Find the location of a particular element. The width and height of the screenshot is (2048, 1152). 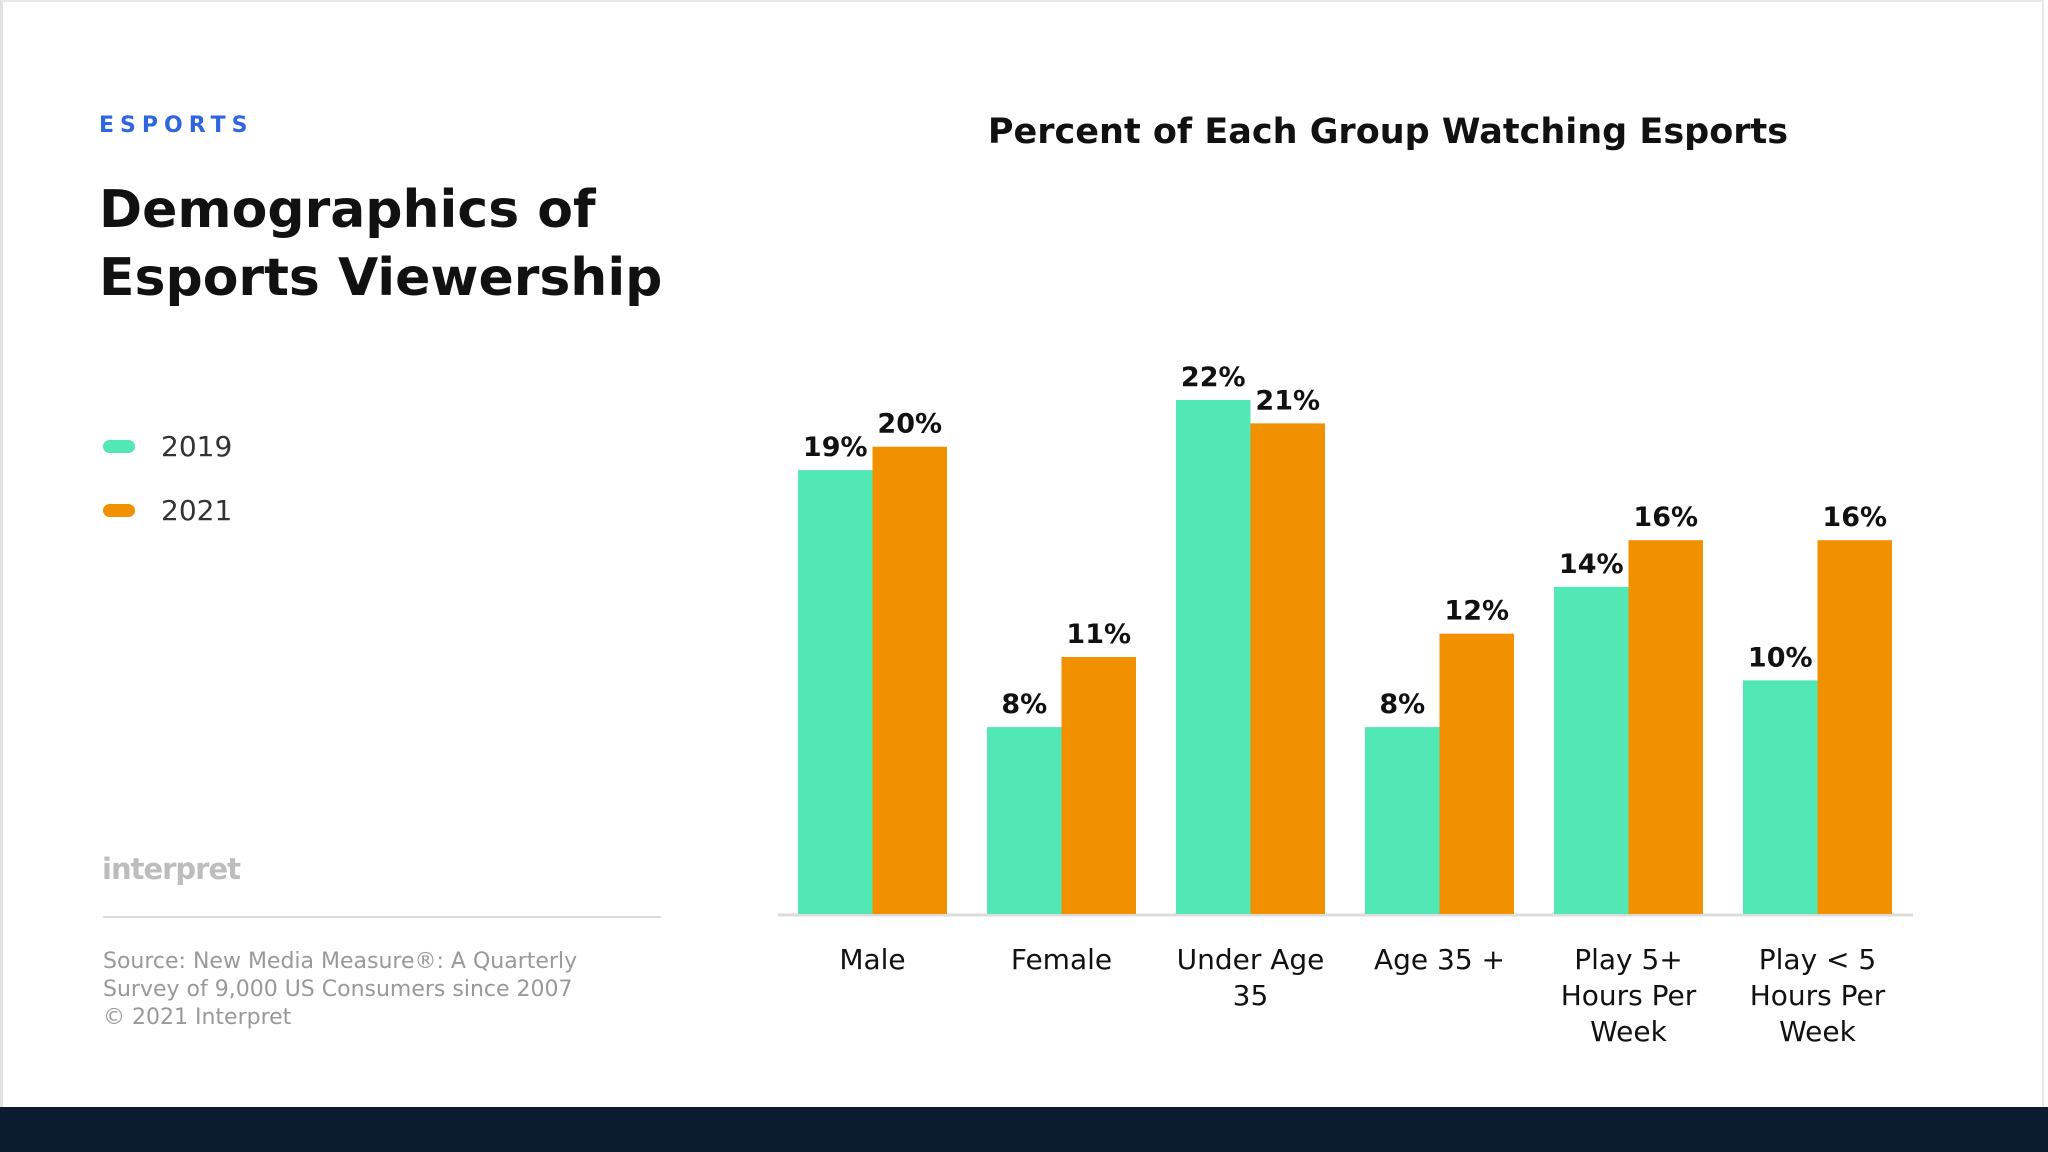

section-eyebrow: ESPORTS is located at coordinates (176, 125).